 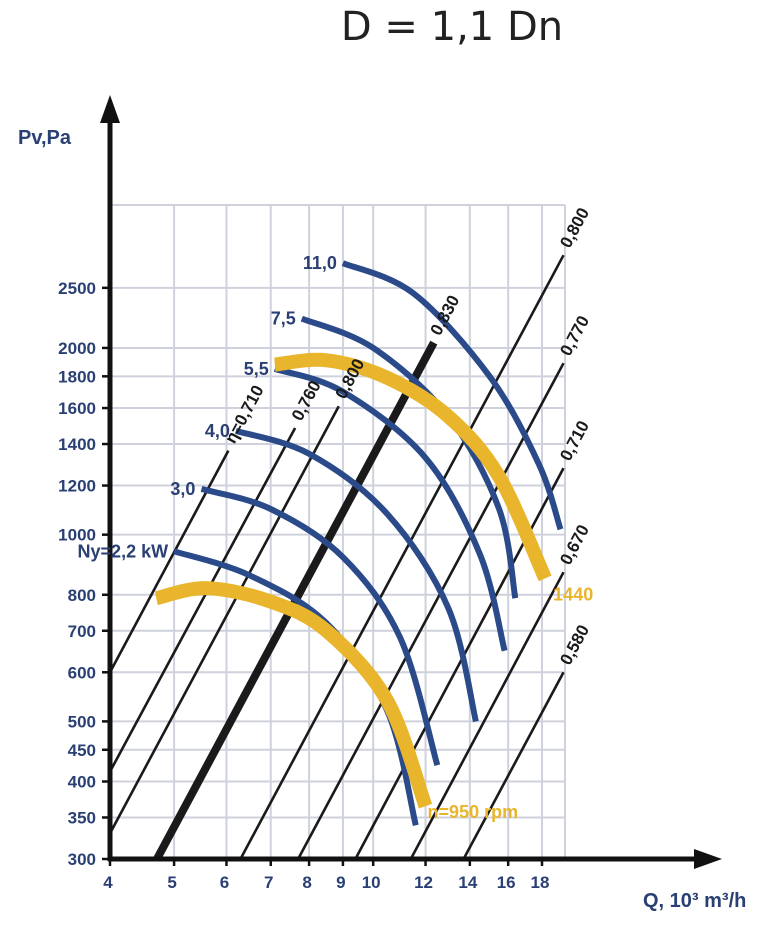 I want to click on chart-title: D = 1,1 Dn, so click(x=452, y=27).